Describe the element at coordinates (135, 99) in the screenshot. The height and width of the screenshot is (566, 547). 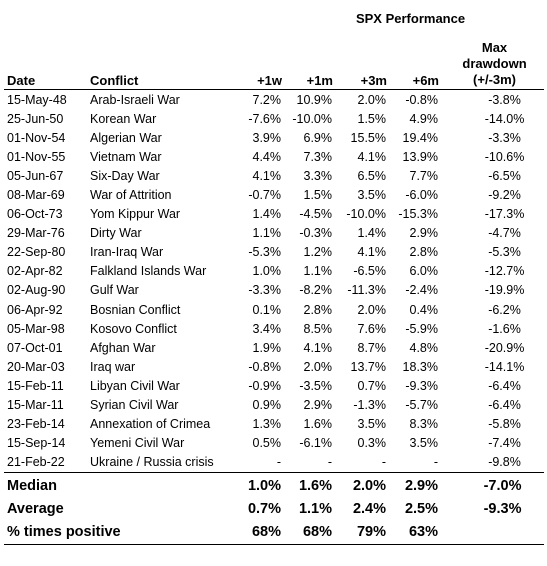
I see `conflict-cell: Arab-Israeli War` at that location.